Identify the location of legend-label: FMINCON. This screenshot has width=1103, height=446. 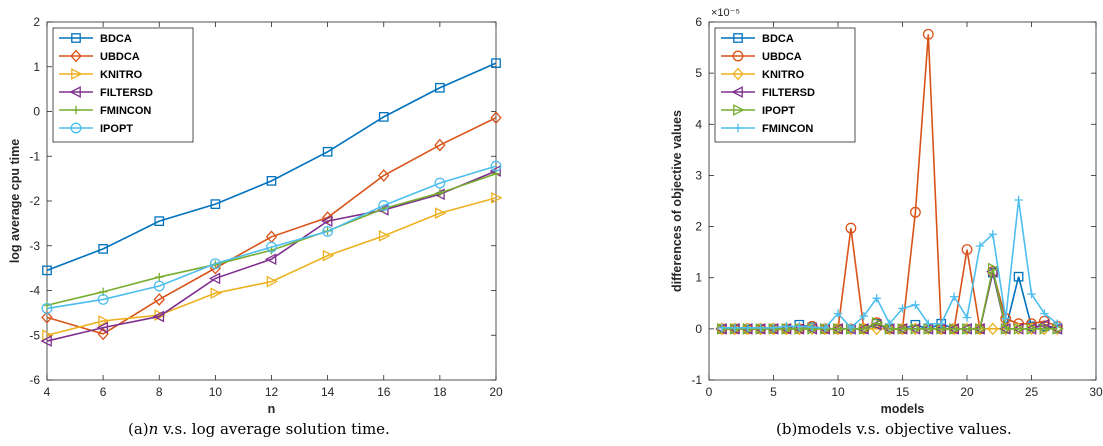
(787, 129).